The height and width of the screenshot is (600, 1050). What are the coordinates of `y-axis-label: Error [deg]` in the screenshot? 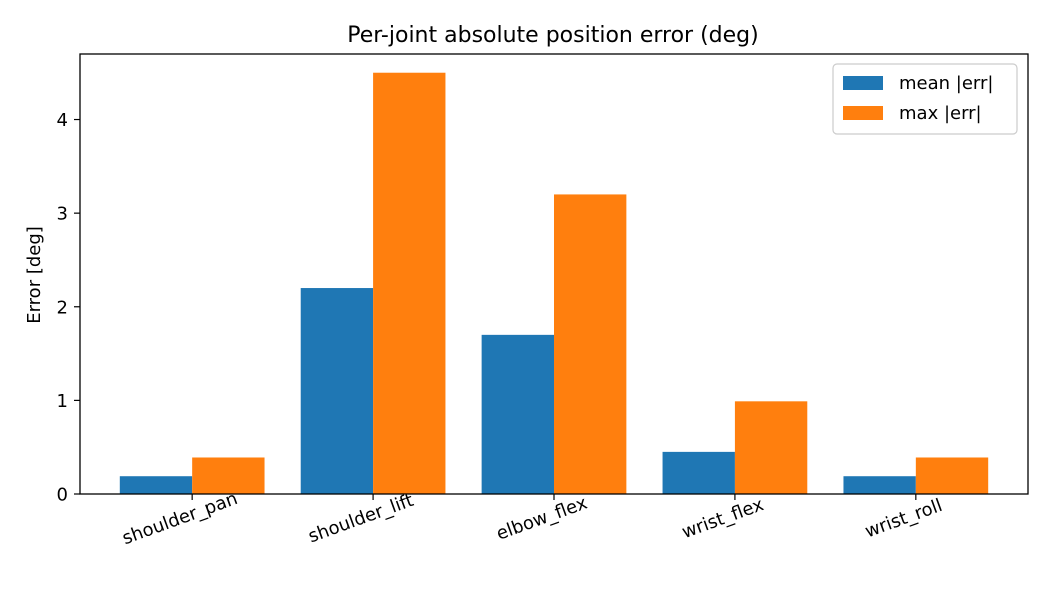 It's located at (34, 275).